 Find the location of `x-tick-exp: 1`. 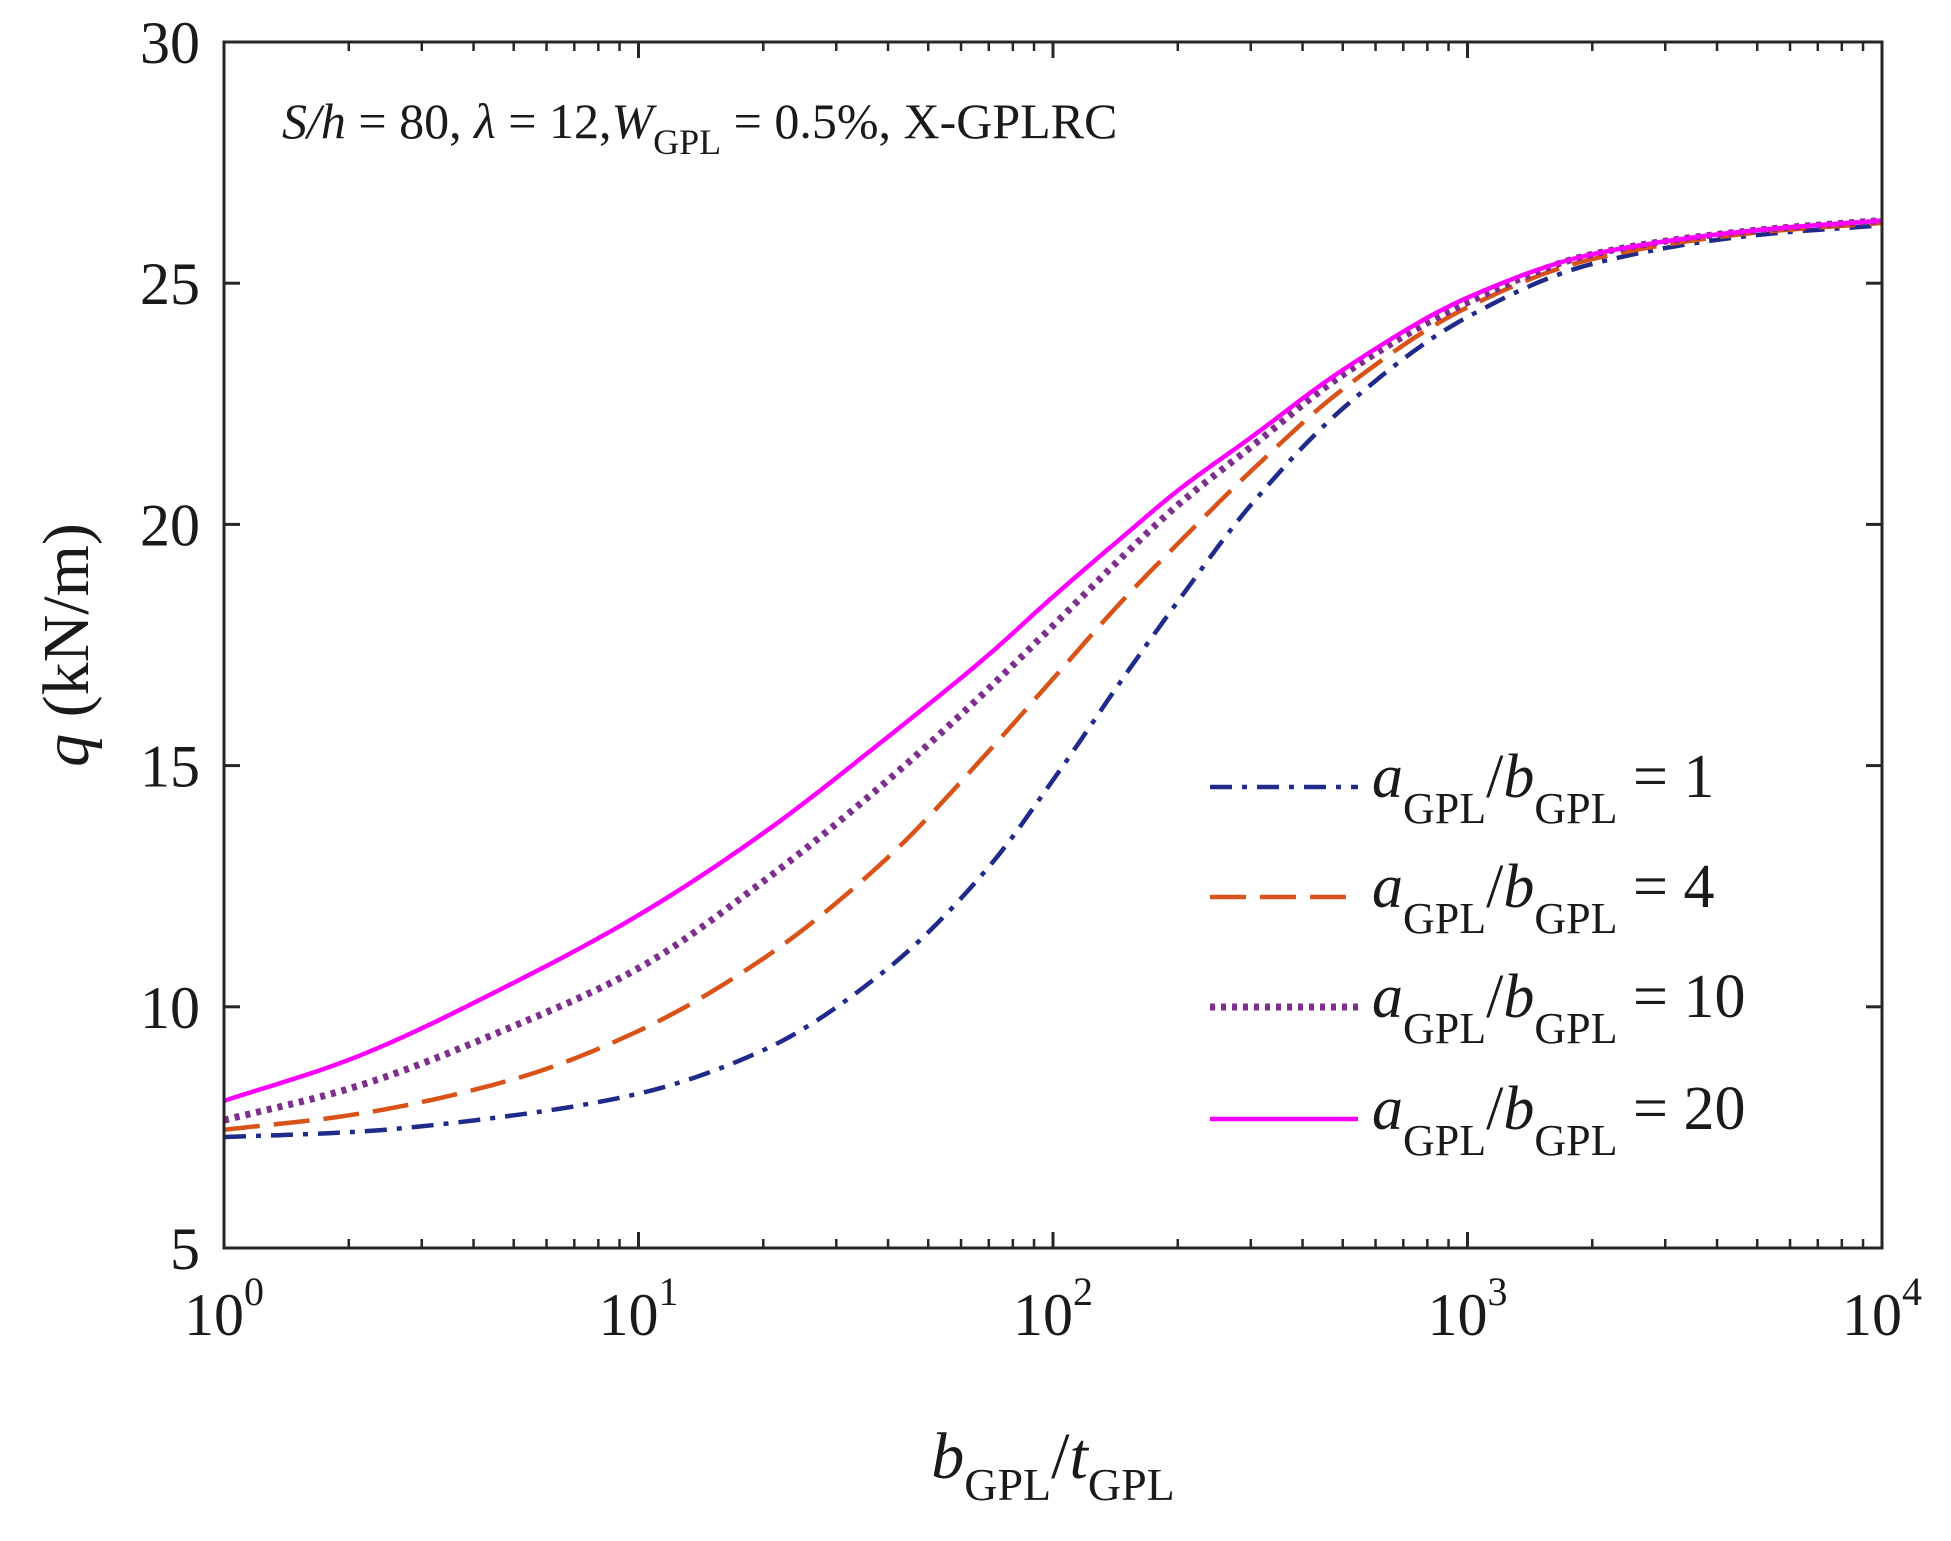

x-tick-exp: 1 is located at coordinates (669, 1291).